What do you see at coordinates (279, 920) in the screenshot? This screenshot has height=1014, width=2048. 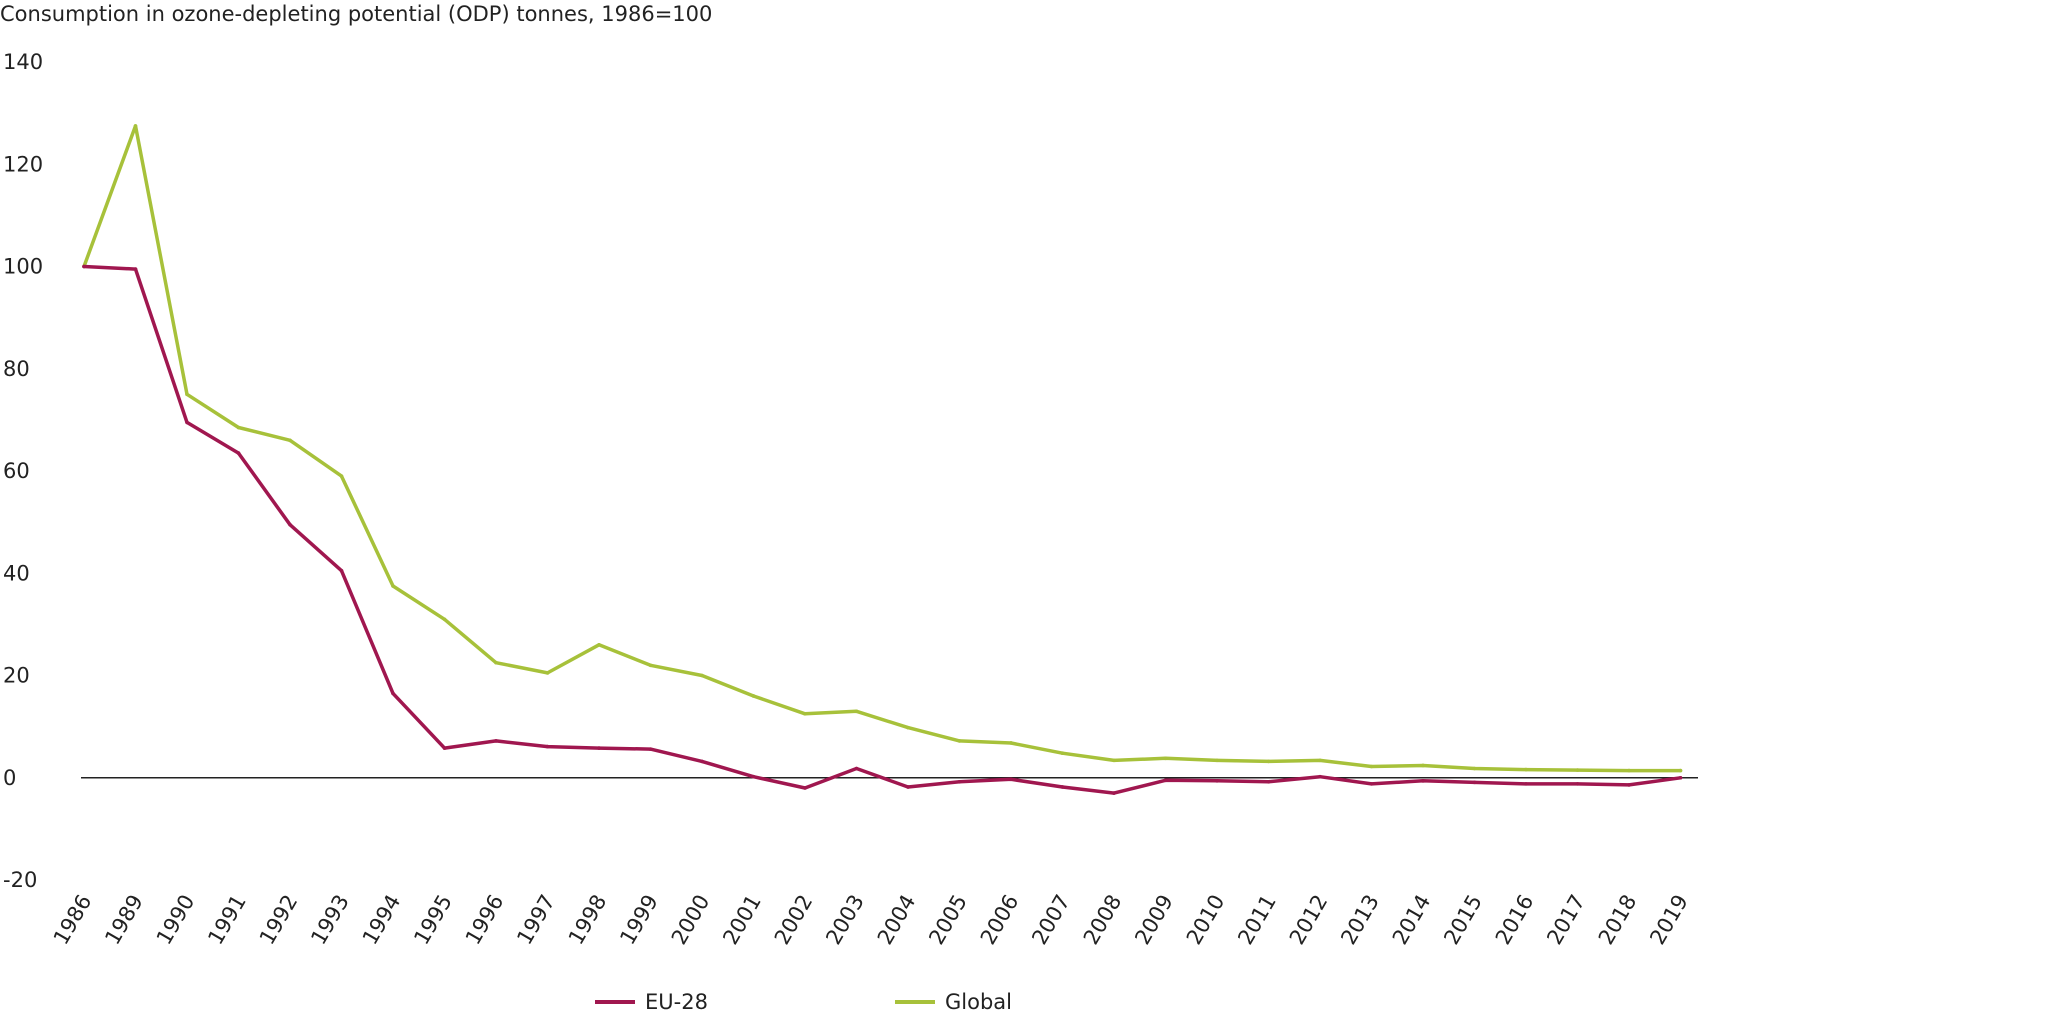 I see `x-tick-label: 1992` at bounding box center [279, 920].